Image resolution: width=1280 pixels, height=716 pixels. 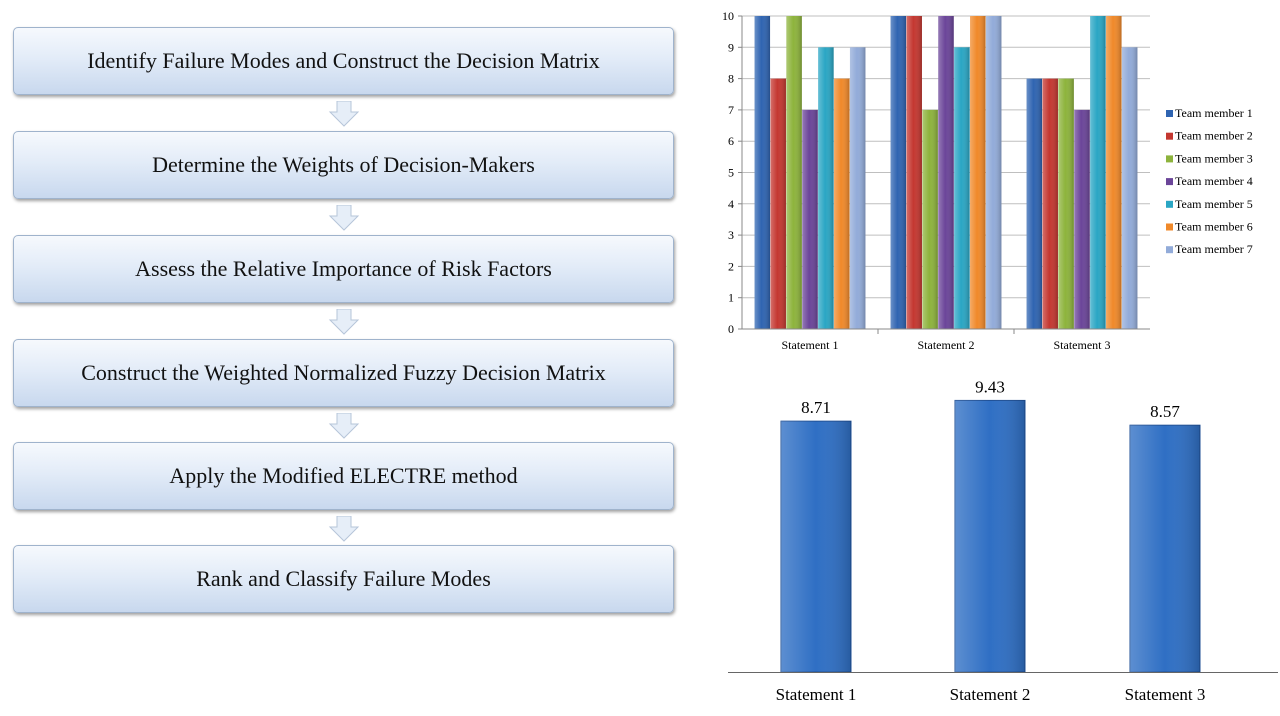 What do you see at coordinates (731, 79) in the screenshot?
I see `y-tick-label: 8` at bounding box center [731, 79].